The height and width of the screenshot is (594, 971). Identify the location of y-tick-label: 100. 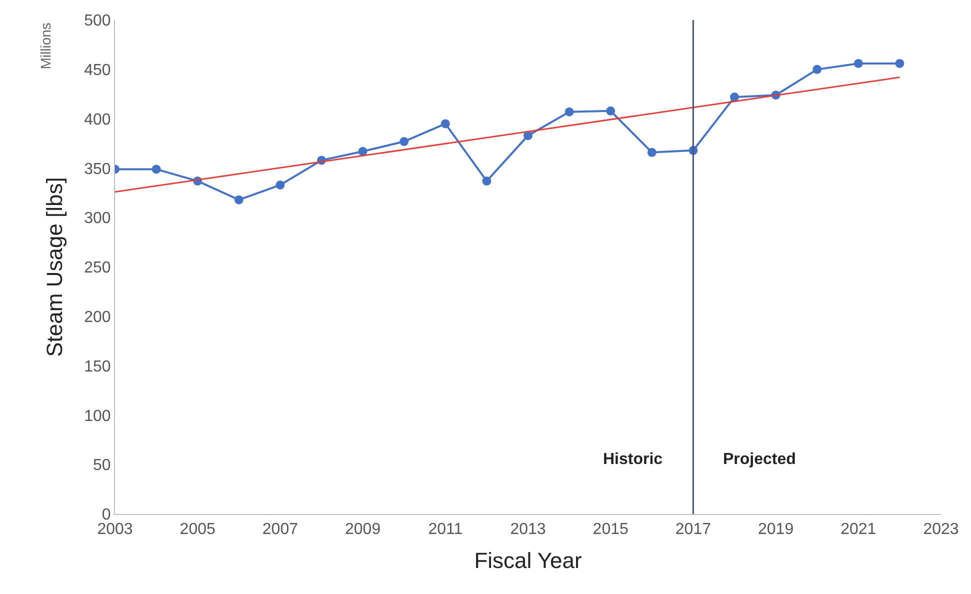
(97, 416).